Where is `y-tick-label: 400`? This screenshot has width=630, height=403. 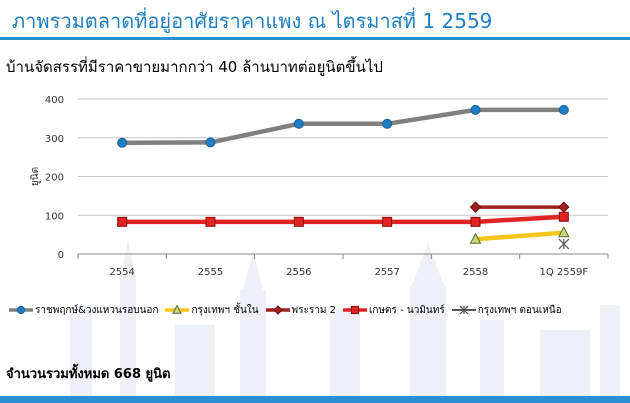
y-tick-label: 400 is located at coordinates (54, 100).